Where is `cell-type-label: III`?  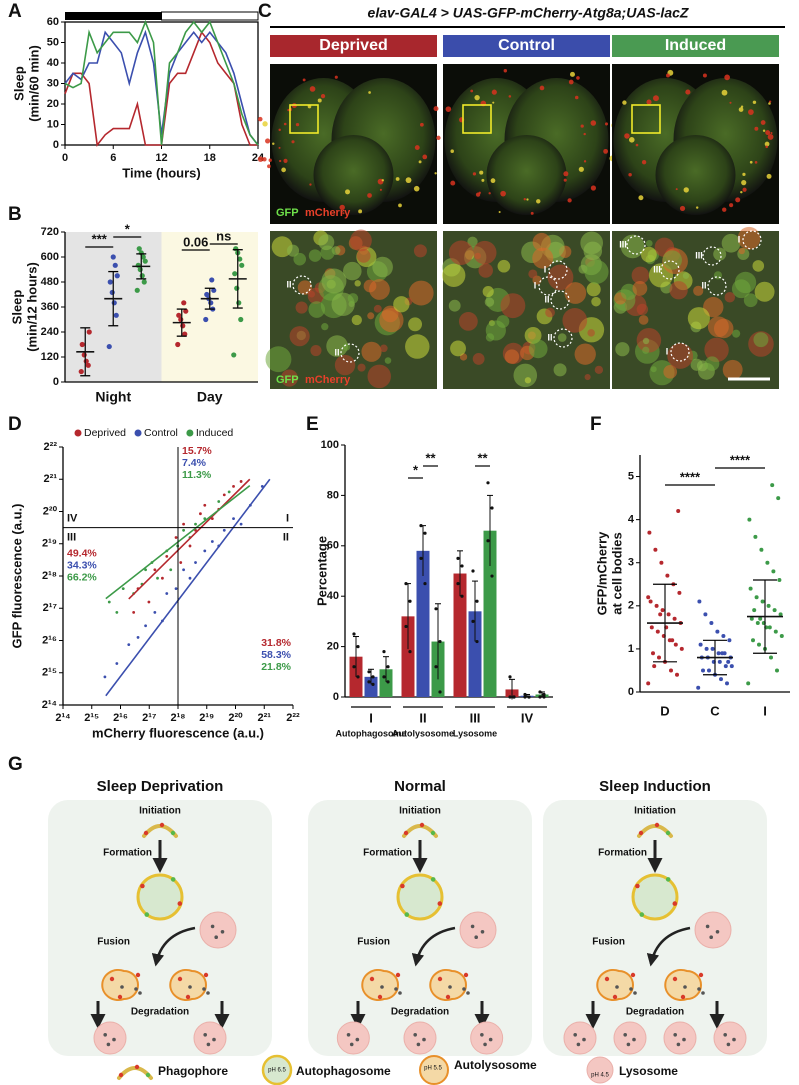 cell-type-label: III is located at coordinates (699, 255).